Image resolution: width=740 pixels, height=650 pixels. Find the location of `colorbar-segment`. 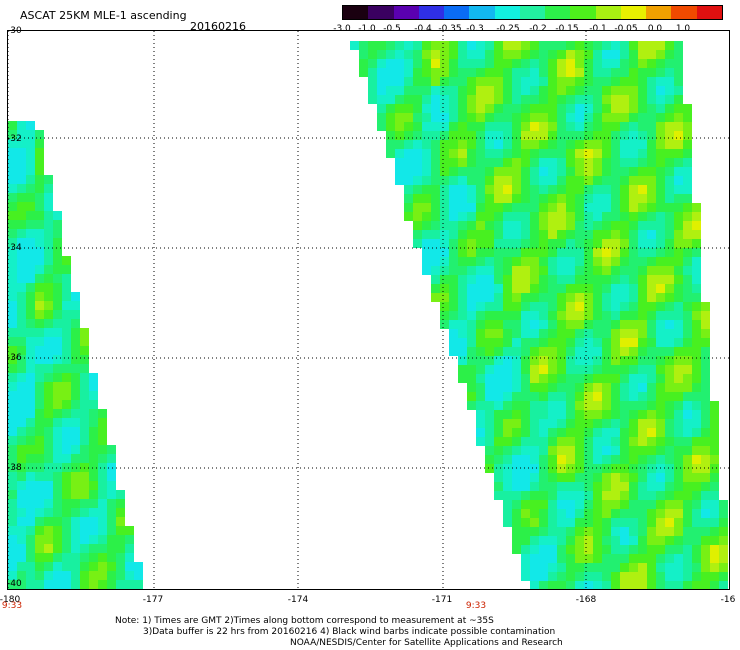

colorbar-segment is located at coordinates (381, 12).